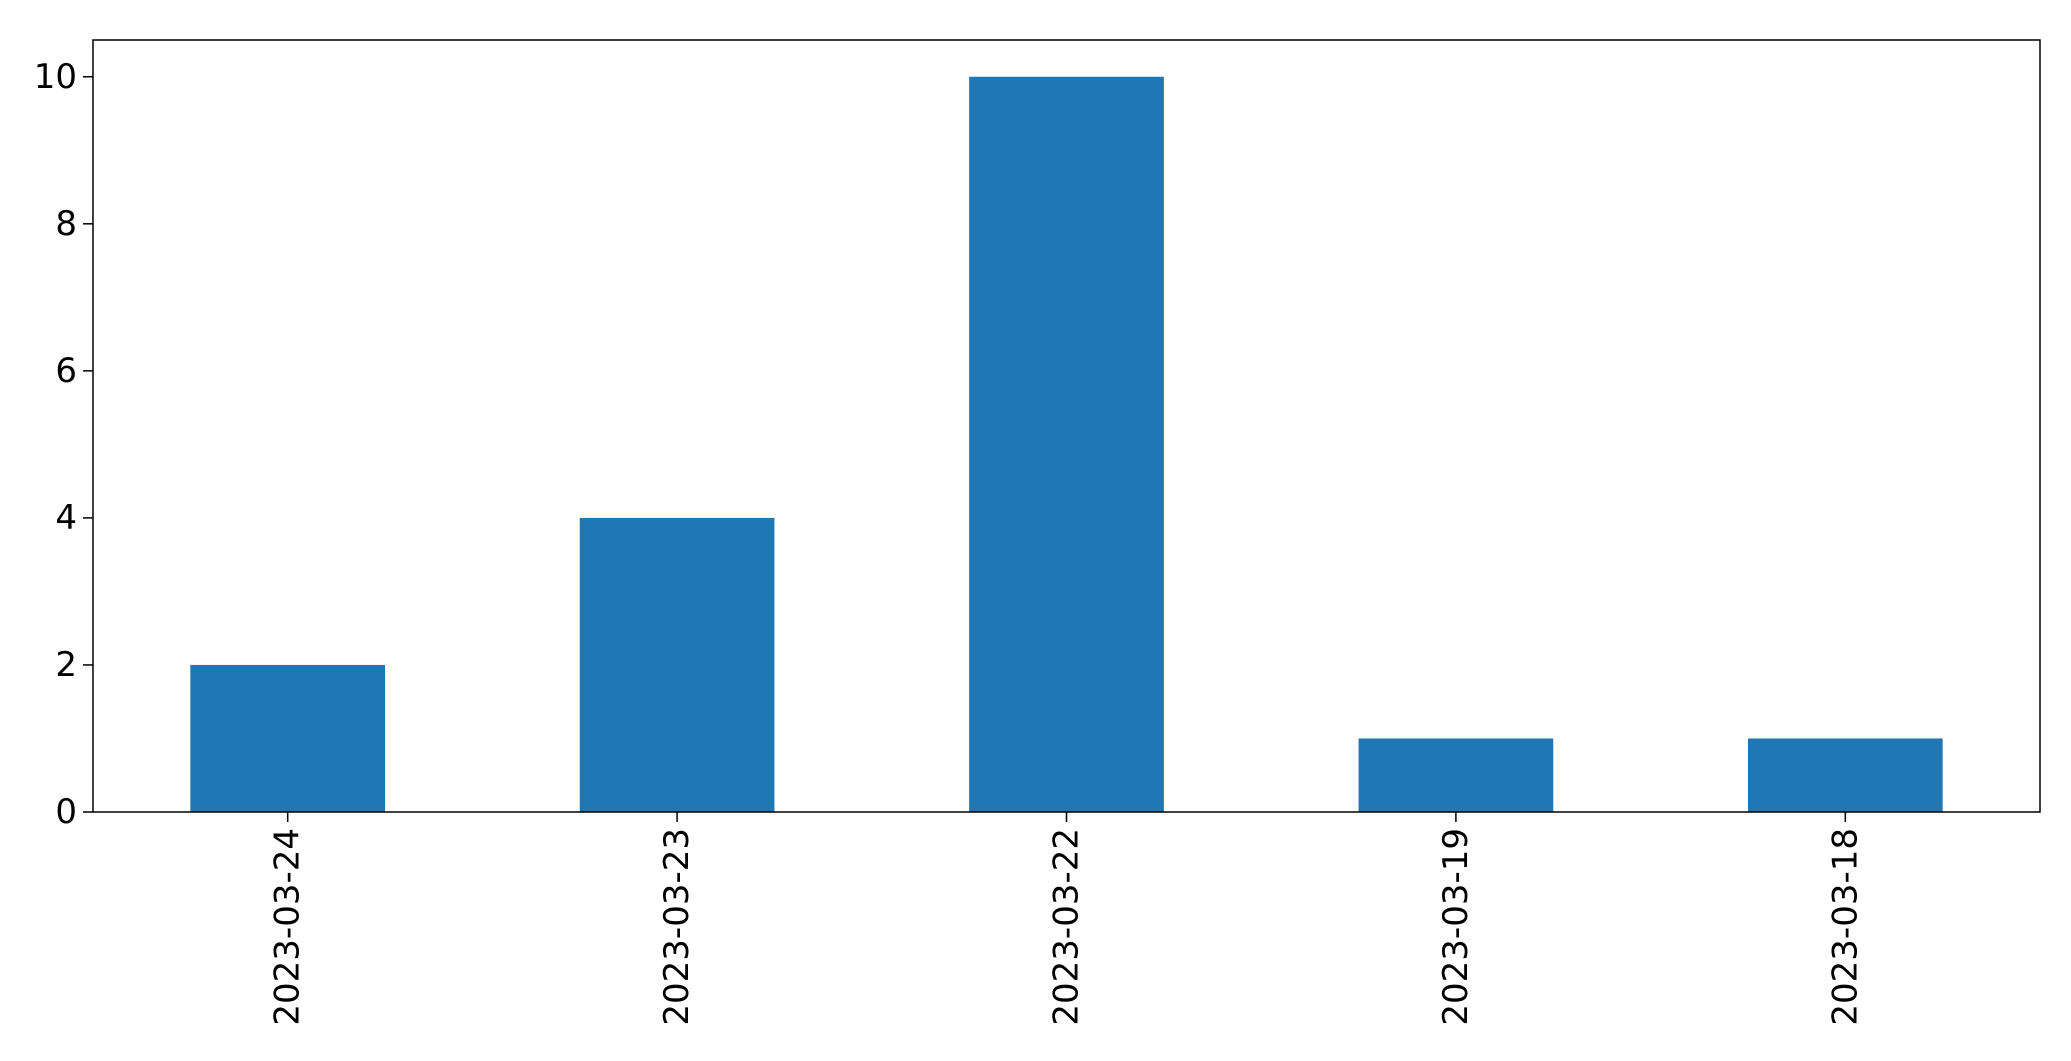  I want to click on y-tick-label: 10, so click(55, 77).